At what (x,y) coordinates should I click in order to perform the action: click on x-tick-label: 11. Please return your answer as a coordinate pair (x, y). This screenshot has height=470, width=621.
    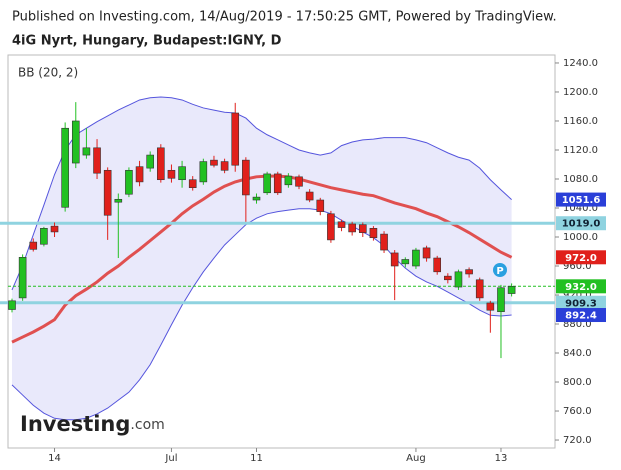
    Looking at the image, I should click on (256, 458).